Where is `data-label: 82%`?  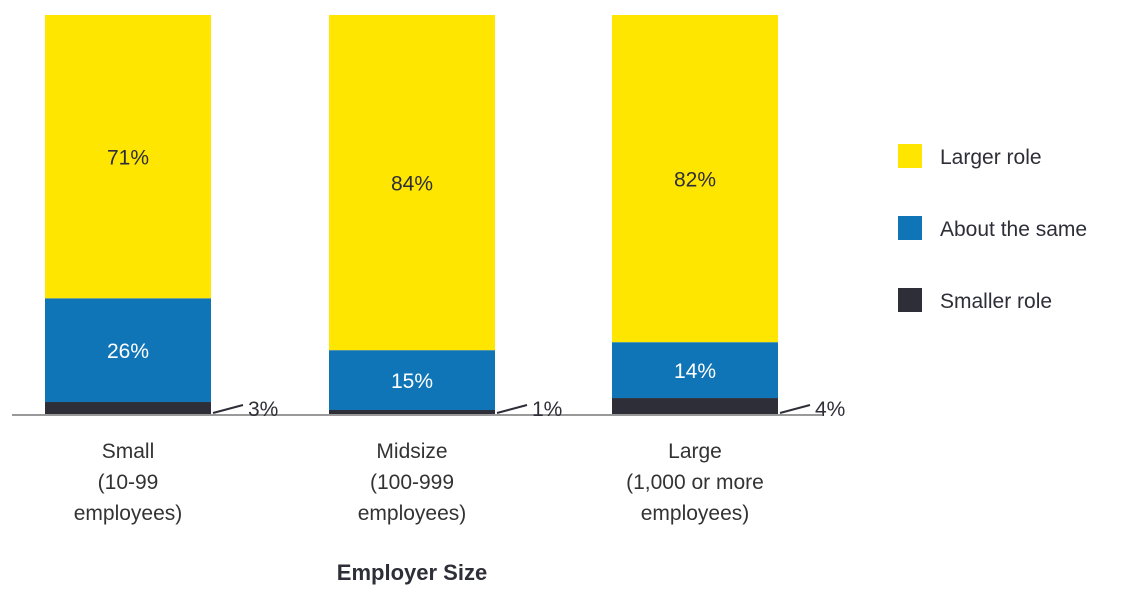 data-label: 82% is located at coordinates (695, 180).